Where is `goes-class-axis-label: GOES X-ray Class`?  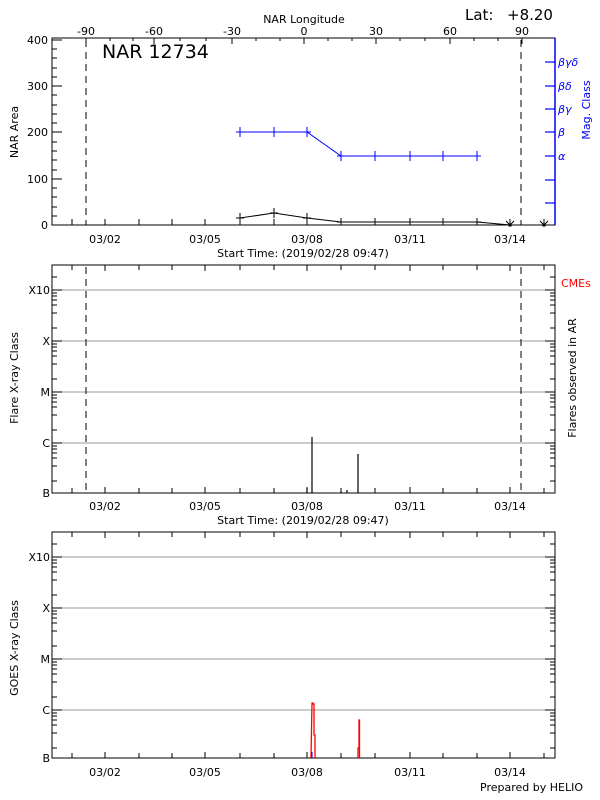
goes-class-axis-label: GOES X-ray Class is located at coordinates (14, 648).